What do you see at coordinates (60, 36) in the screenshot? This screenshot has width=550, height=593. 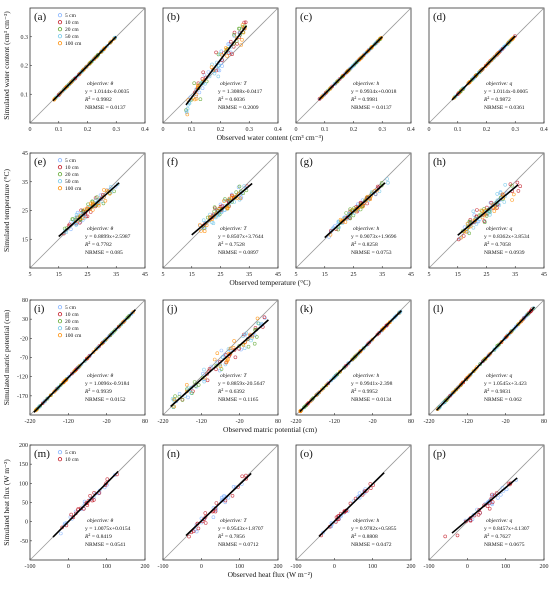 I see `legend-marker` at bounding box center [60, 36].